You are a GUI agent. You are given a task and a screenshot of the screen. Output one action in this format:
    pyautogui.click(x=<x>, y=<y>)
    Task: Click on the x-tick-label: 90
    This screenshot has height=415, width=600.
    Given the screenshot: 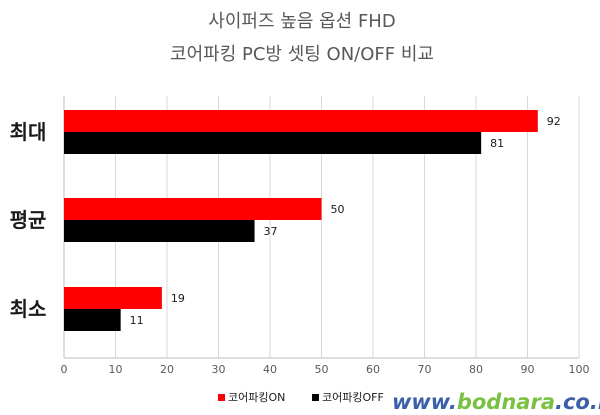 What is the action you would take?
    pyautogui.click(x=528, y=369)
    